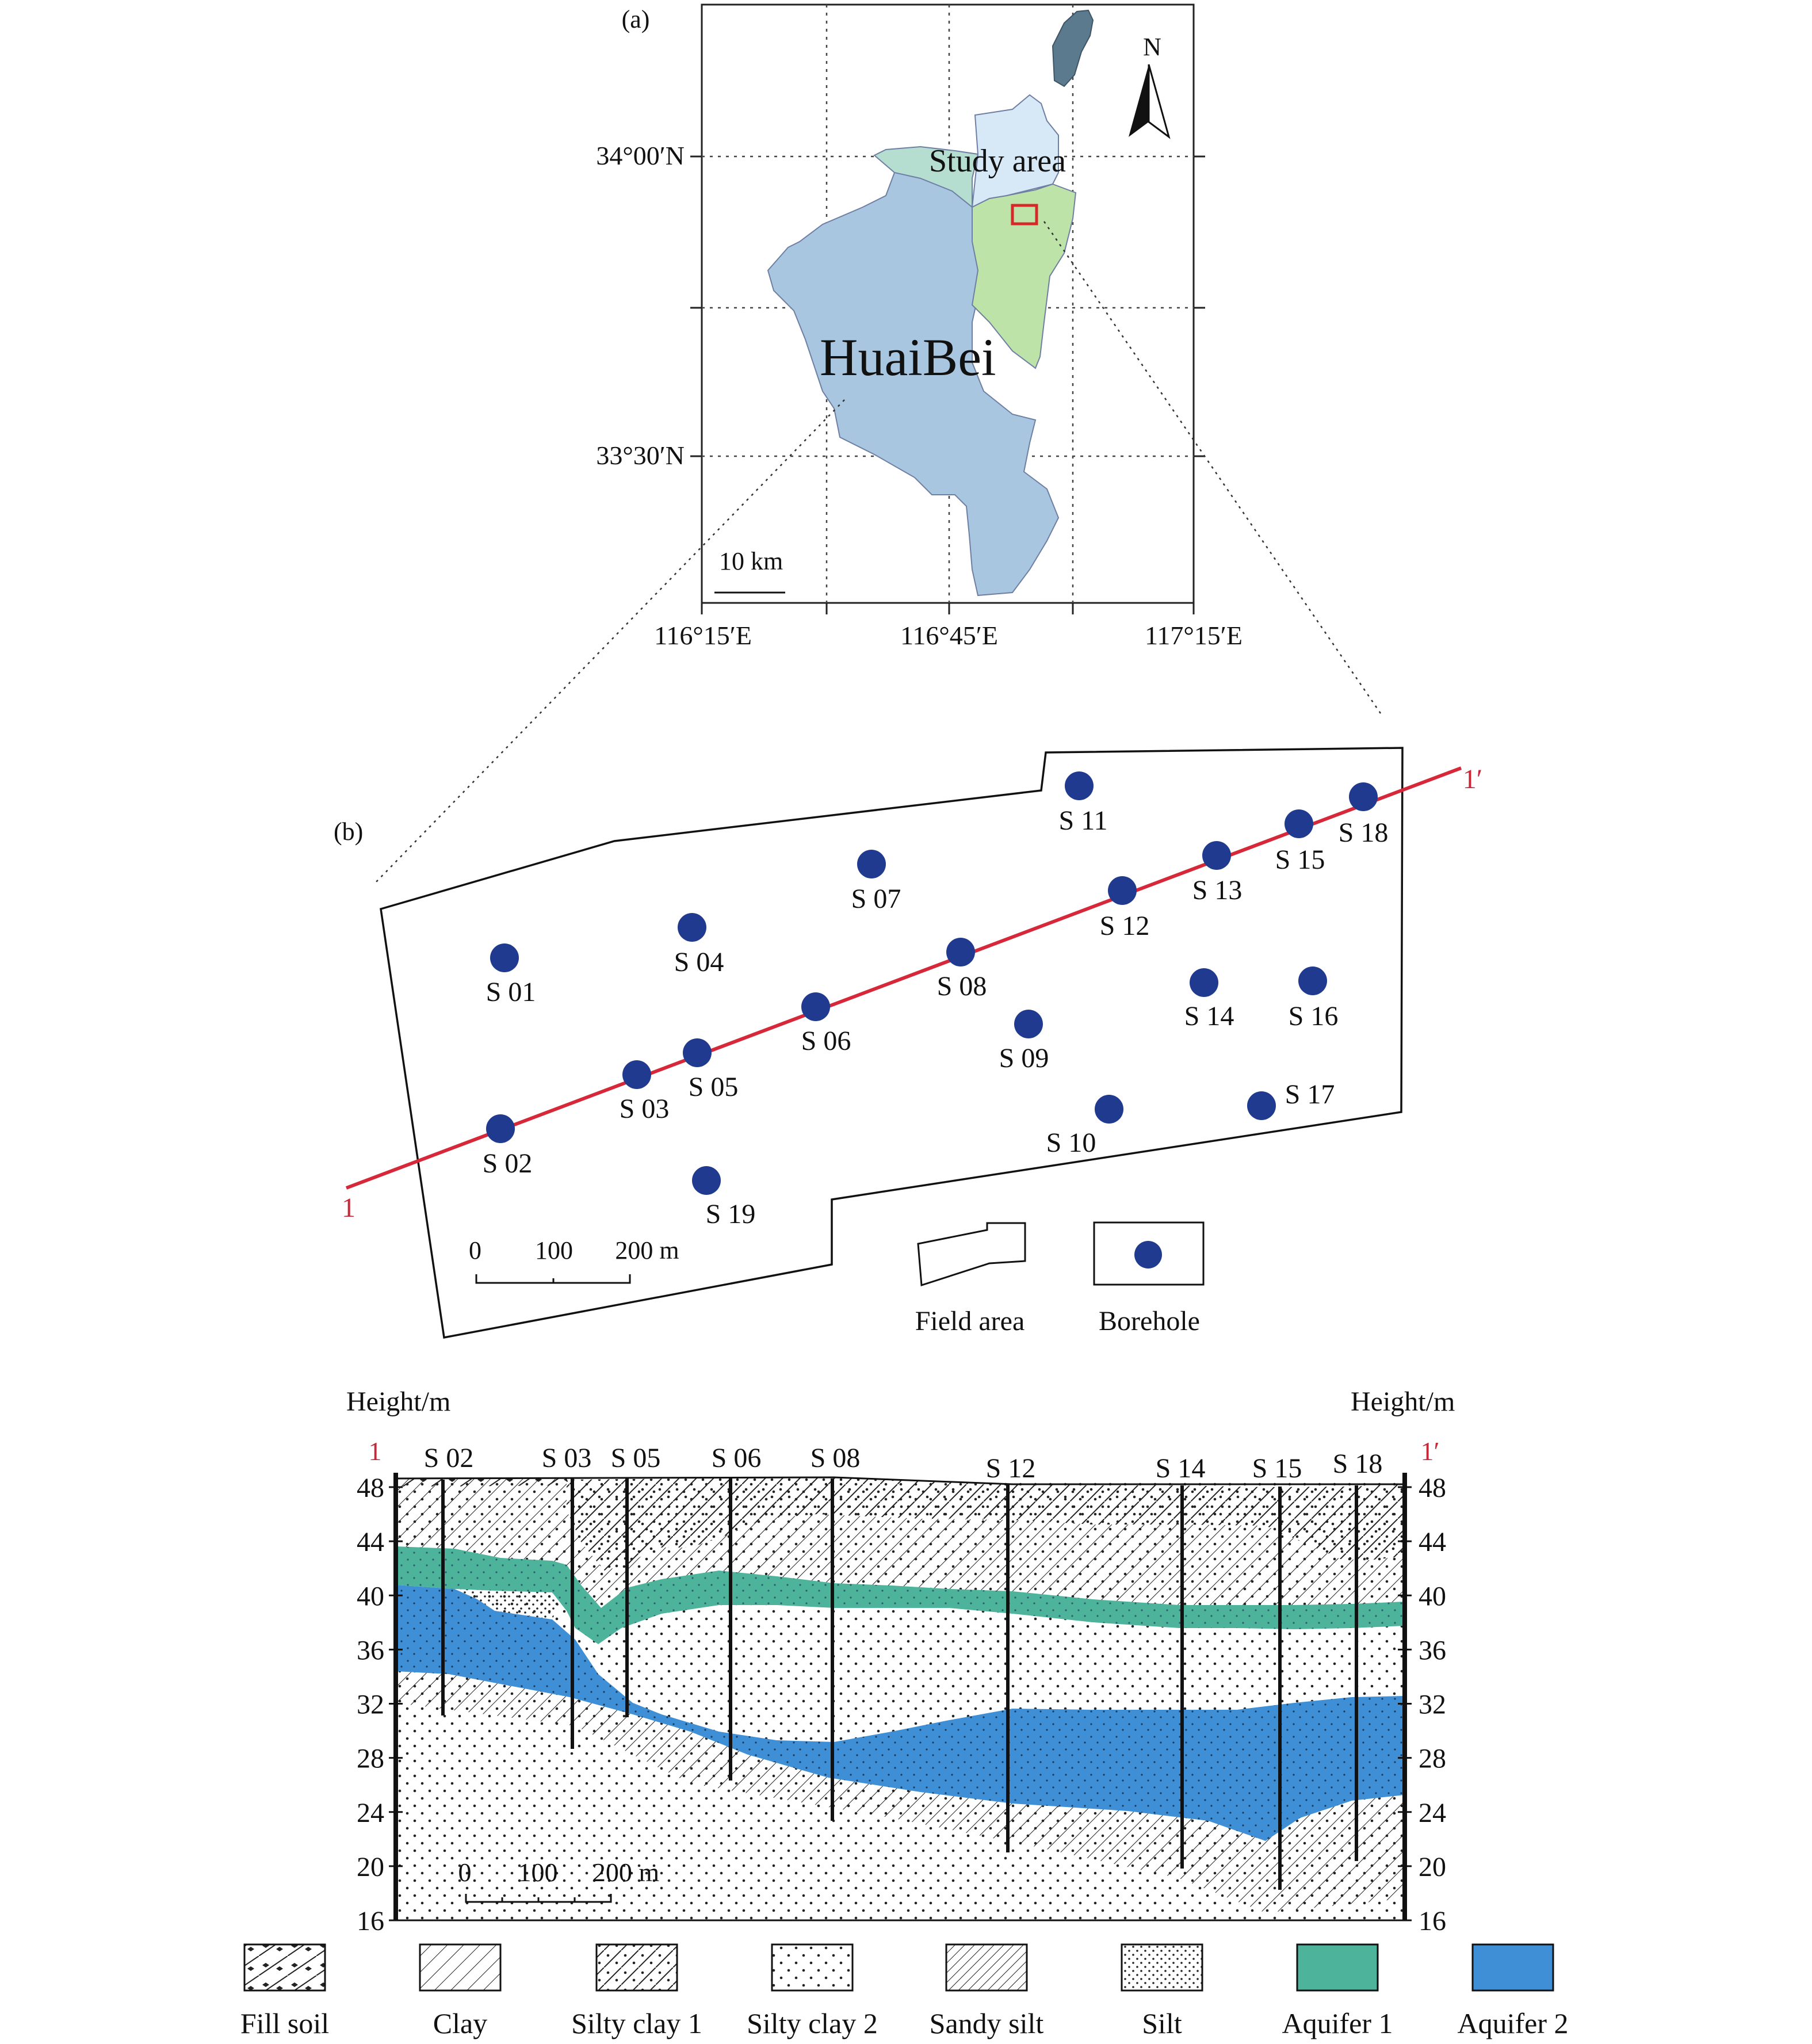 The height and width of the screenshot is (2044, 1812). What do you see at coordinates (538, 1898) in the screenshot?
I see `section-scale-bar` at bounding box center [538, 1898].